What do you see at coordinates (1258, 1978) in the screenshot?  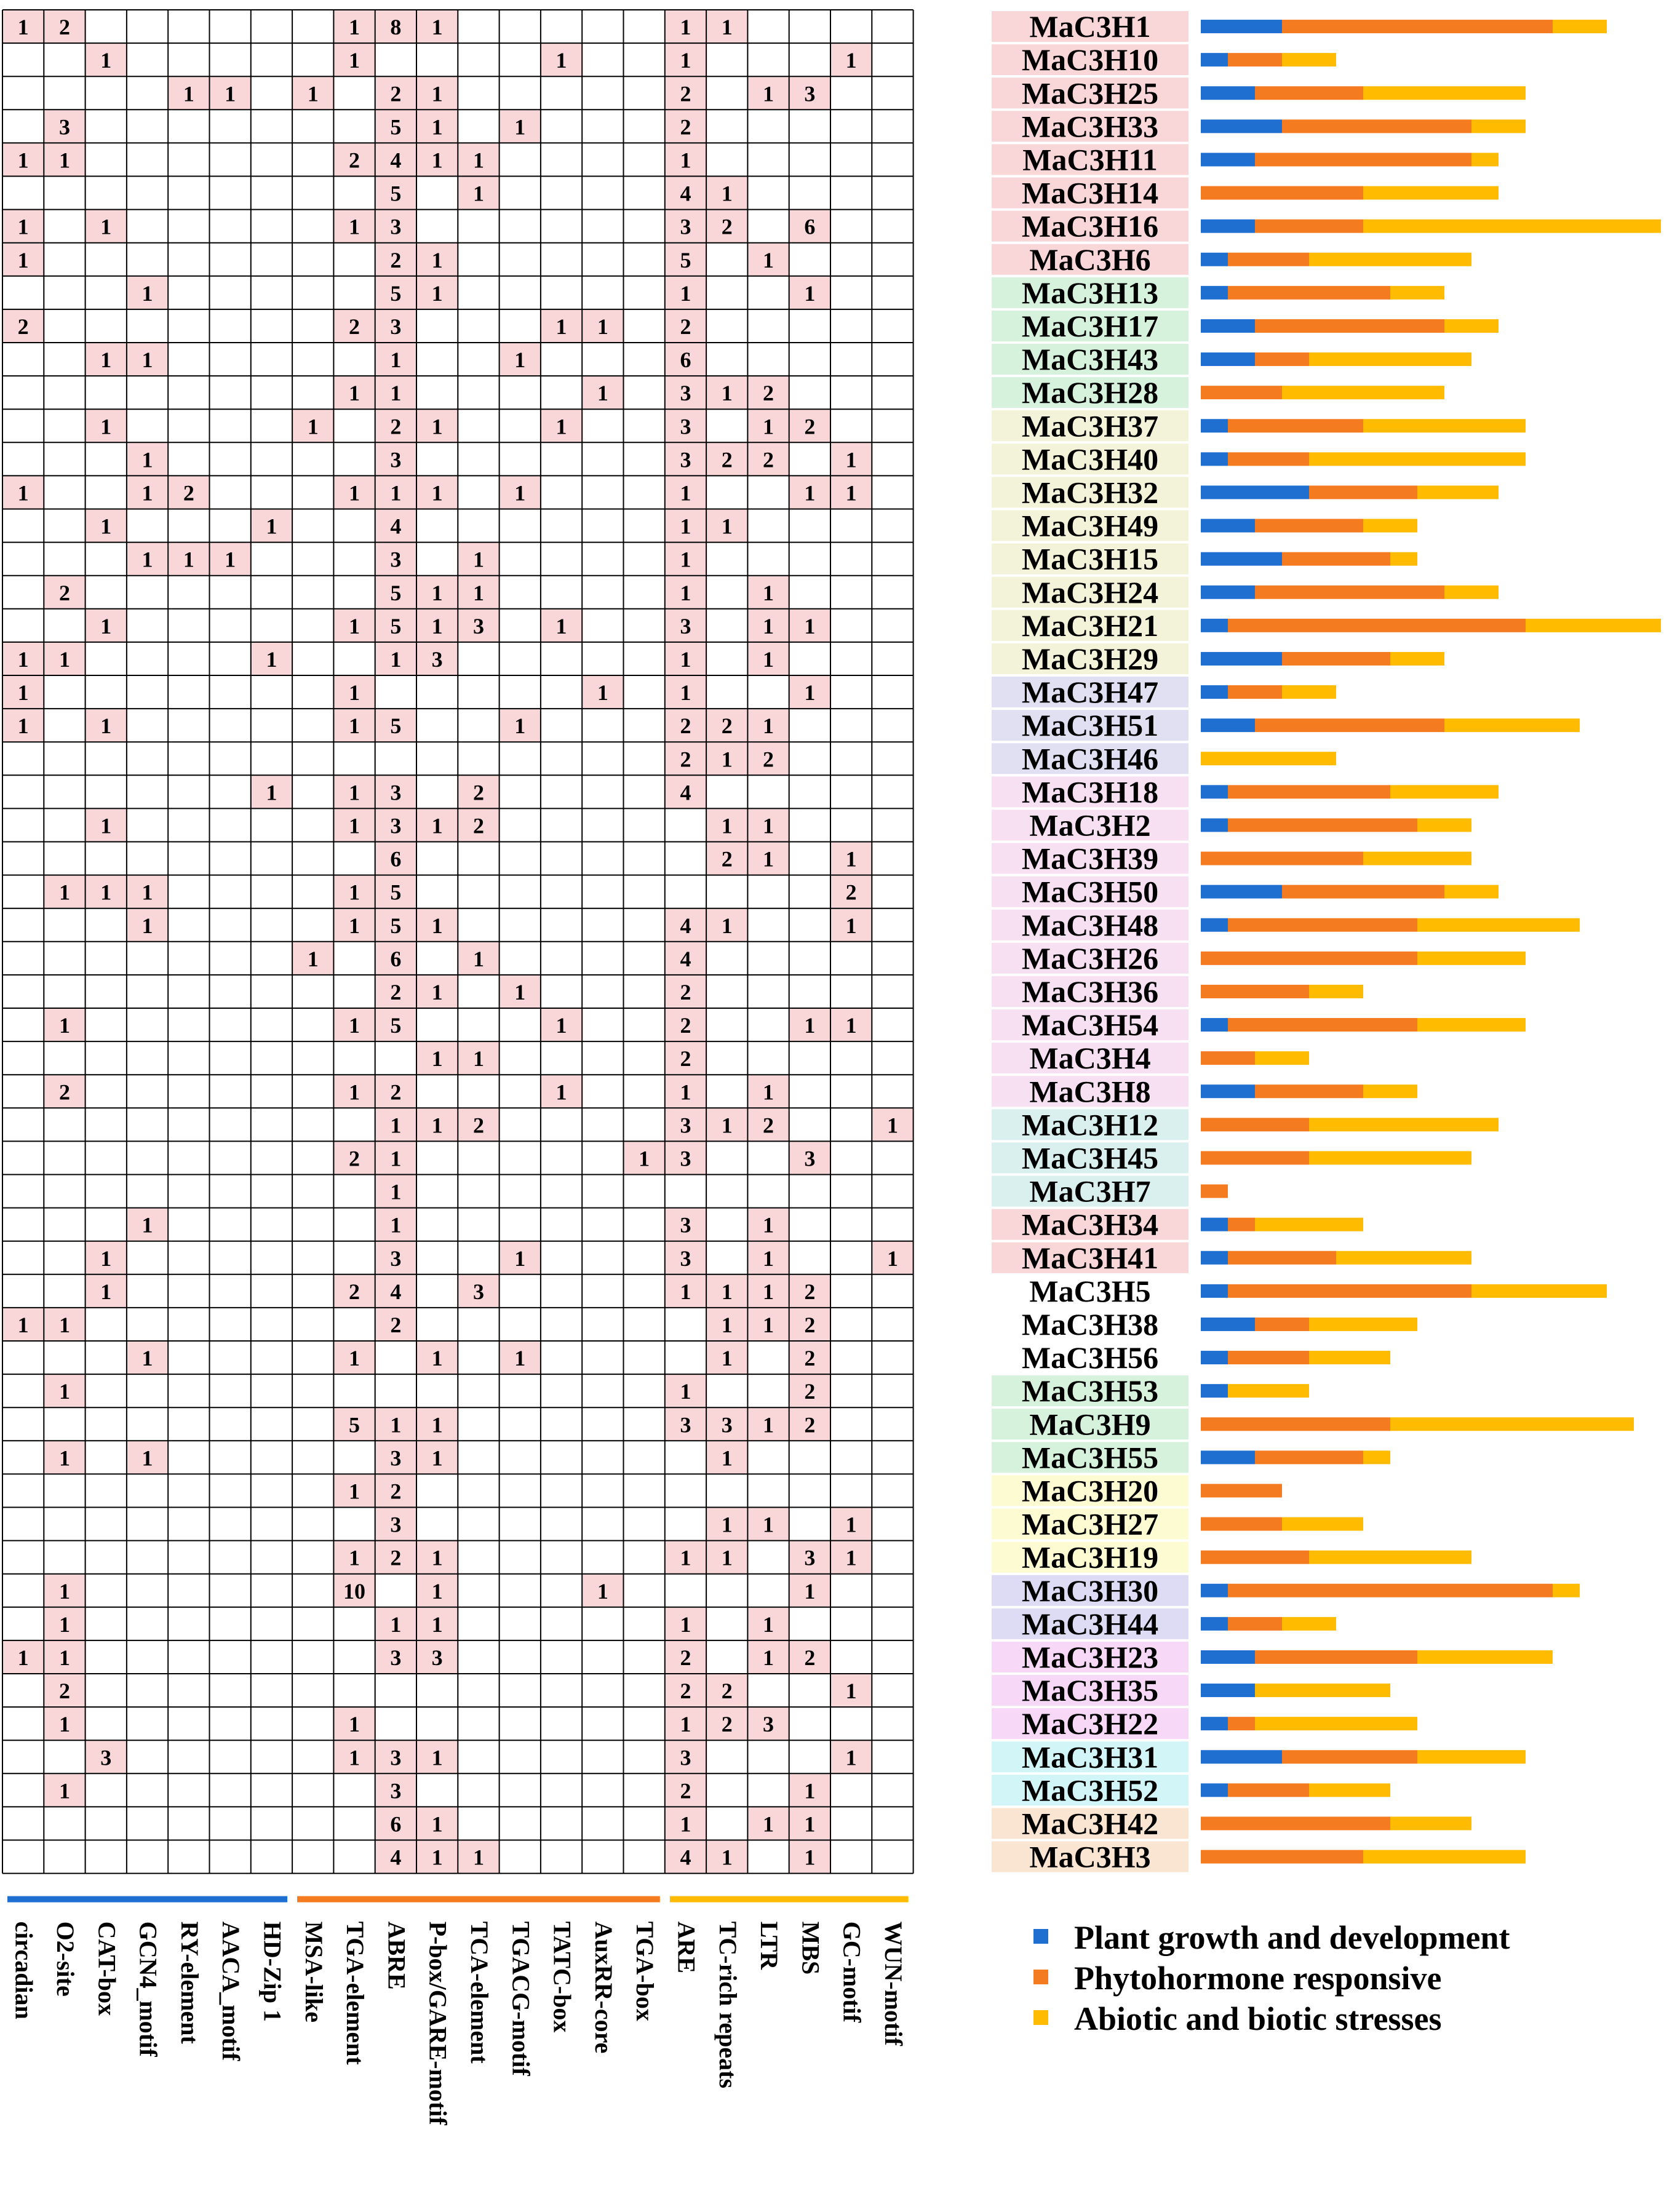 I see `legend-label: Phytohormone responsive` at bounding box center [1258, 1978].